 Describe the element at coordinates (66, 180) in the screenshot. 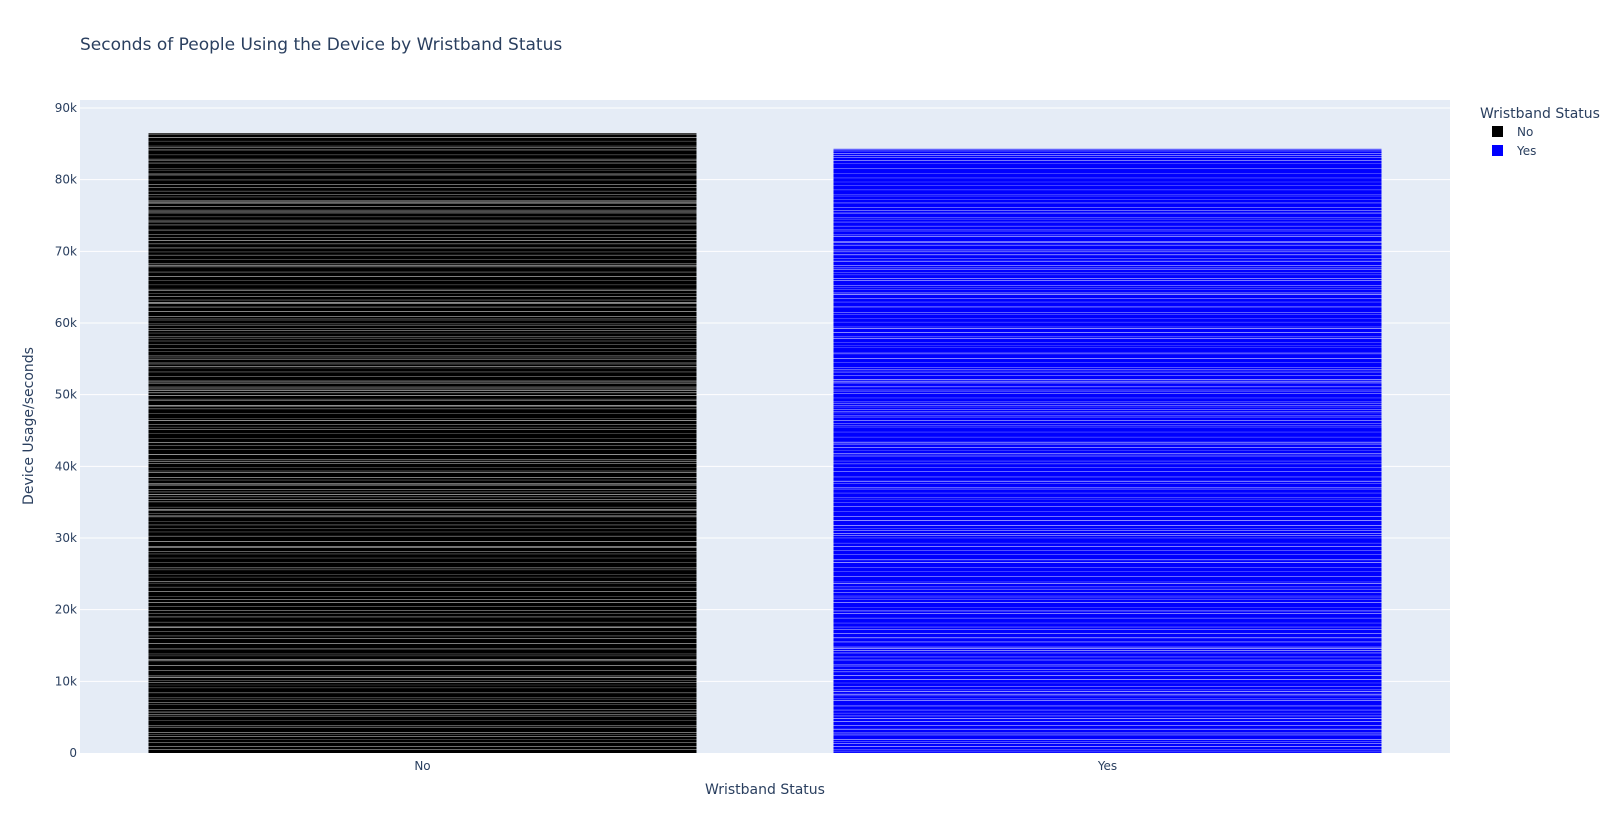

I see `y-tick-label: 80k` at that location.